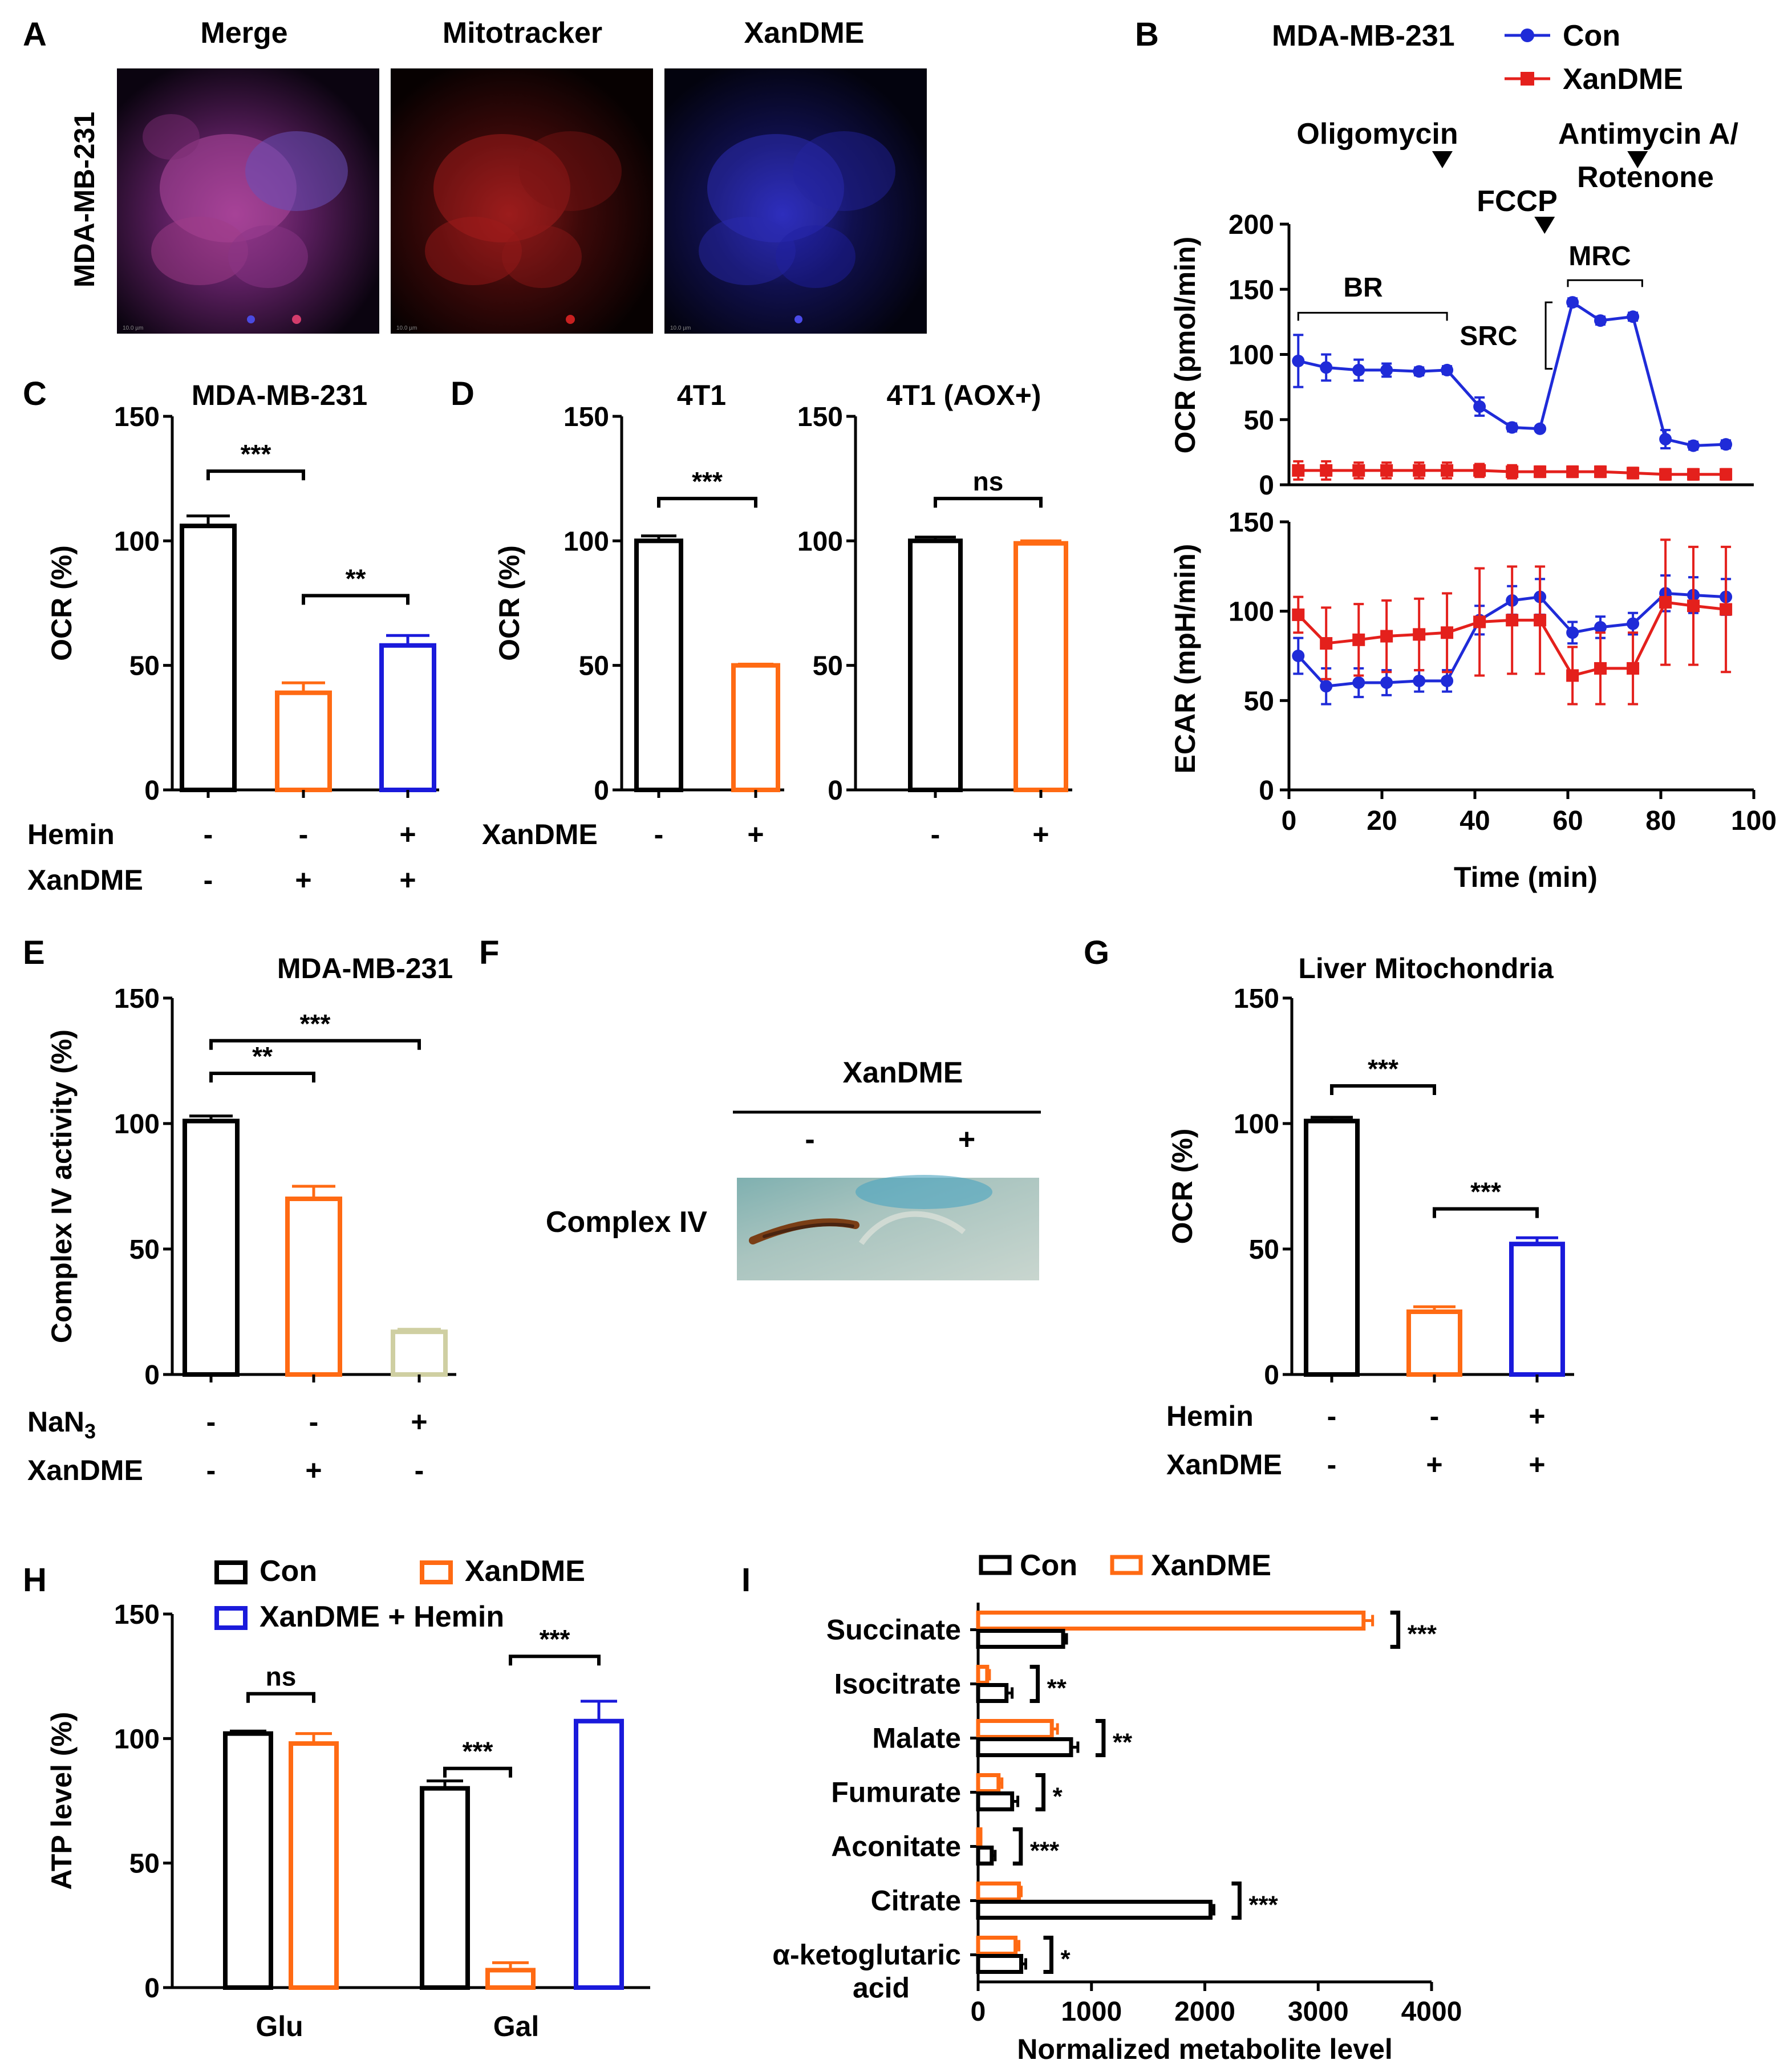  Describe the element at coordinates (804, 33) in the screenshot. I see `panel-a-title-xandme: XanDME` at that location.